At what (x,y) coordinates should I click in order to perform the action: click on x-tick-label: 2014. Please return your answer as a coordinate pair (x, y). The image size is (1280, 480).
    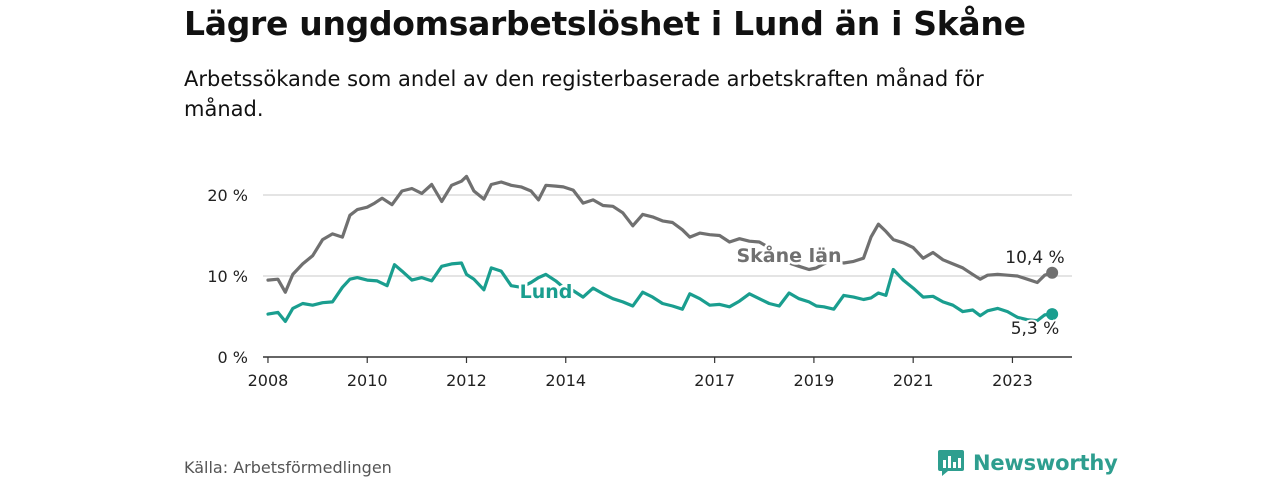
    Looking at the image, I should click on (565, 380).